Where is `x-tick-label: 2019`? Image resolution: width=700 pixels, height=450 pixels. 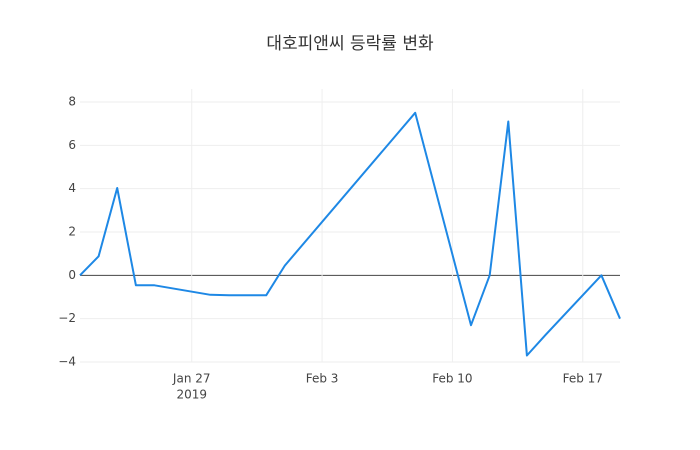 x-tick-label: 2019 is located at coordinates (191, 395).